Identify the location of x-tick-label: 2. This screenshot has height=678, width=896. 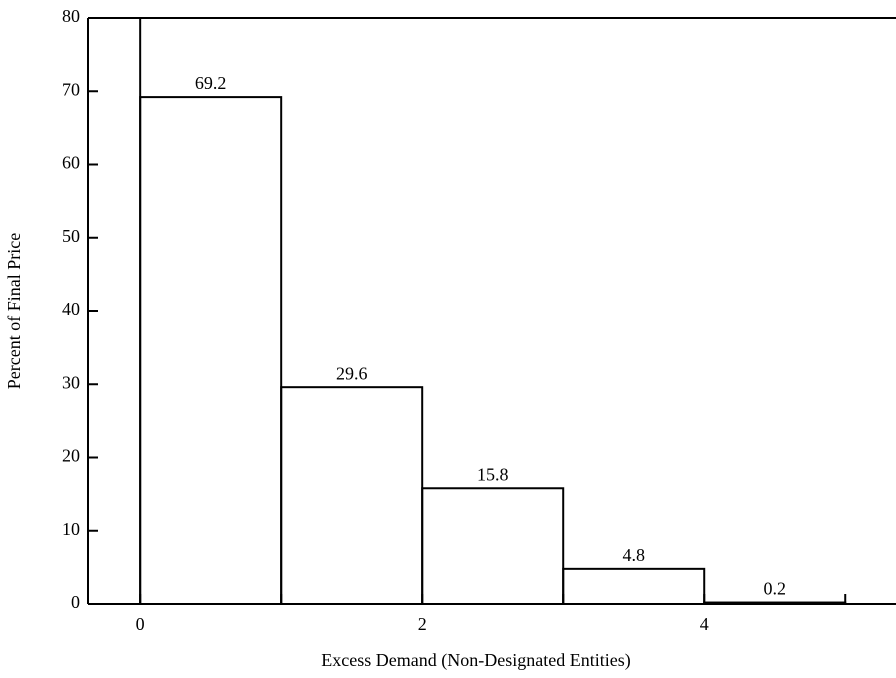
(422, 624).